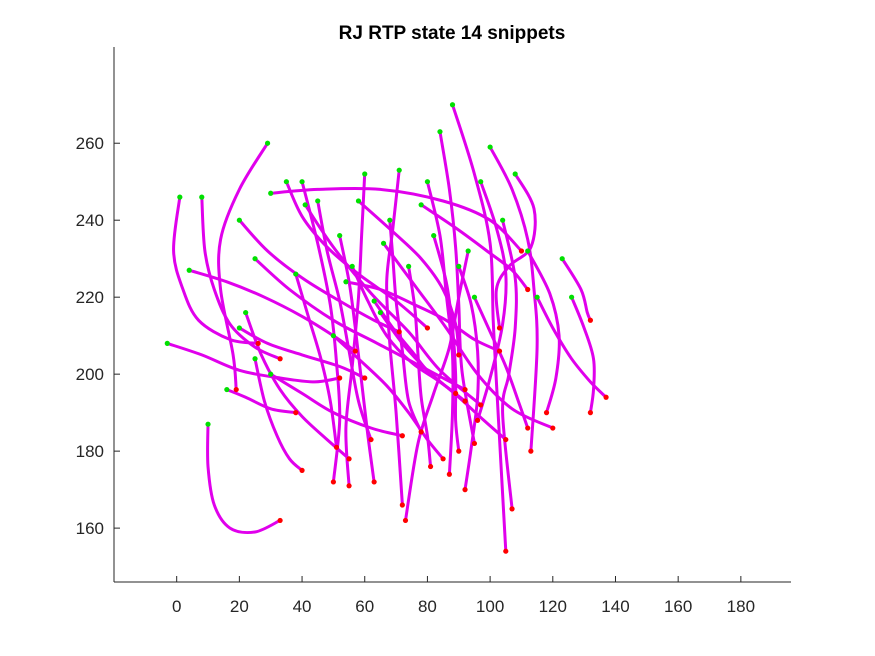  Describe the element at coordinates (452, 33) in the screenshot. I see `chart-title: RJ RTP state 14 snippets` at that location.